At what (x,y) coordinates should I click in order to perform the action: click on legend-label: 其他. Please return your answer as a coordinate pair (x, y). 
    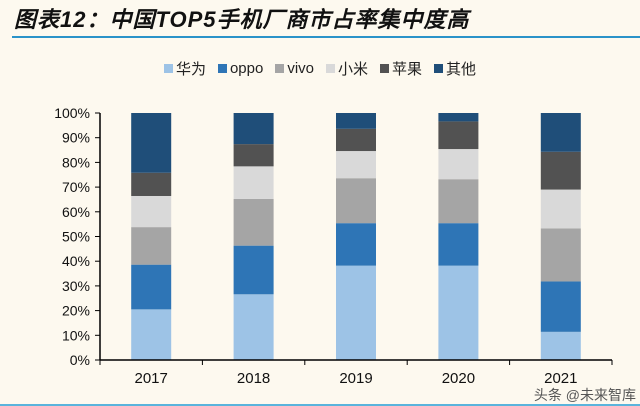
    Looking at the image, I should click on (461, 69).